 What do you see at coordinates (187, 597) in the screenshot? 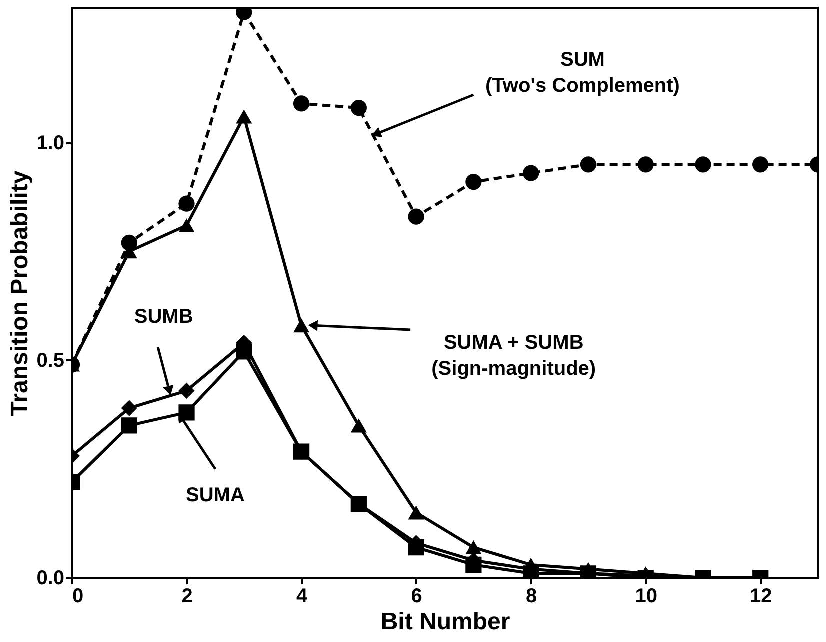
I see `x-tick-label: 2` at bounding box center [187, 597].